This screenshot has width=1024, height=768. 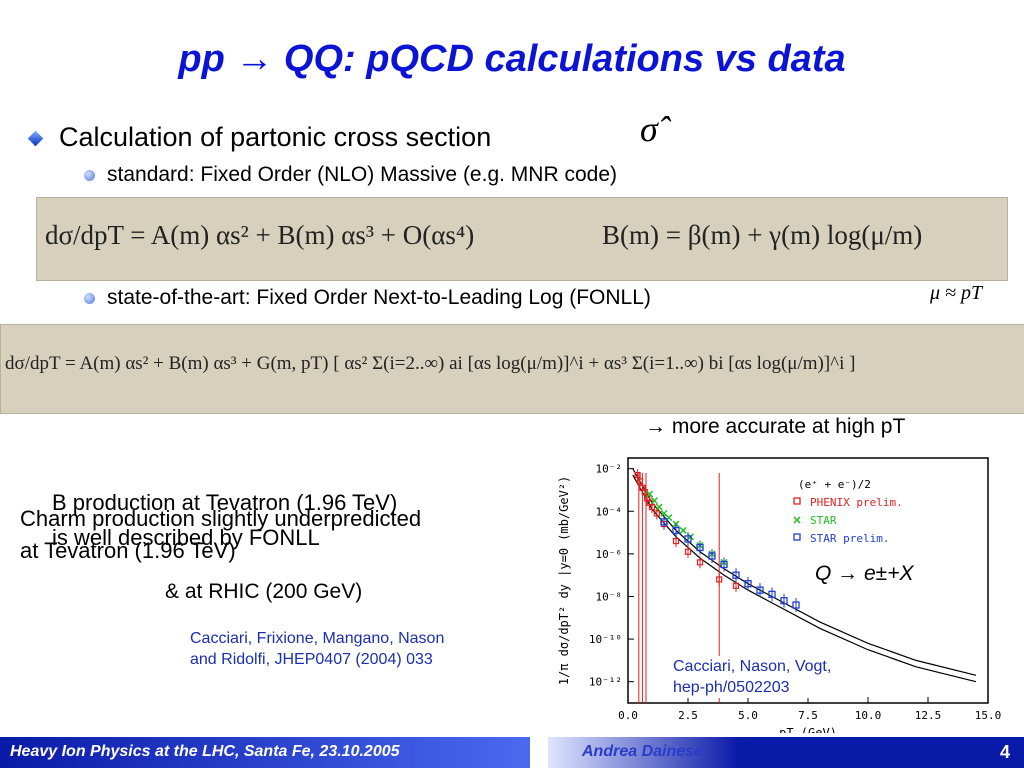 I want to click on y-tick-label: 10⁻¹⁰, so click(x=605, y=639).